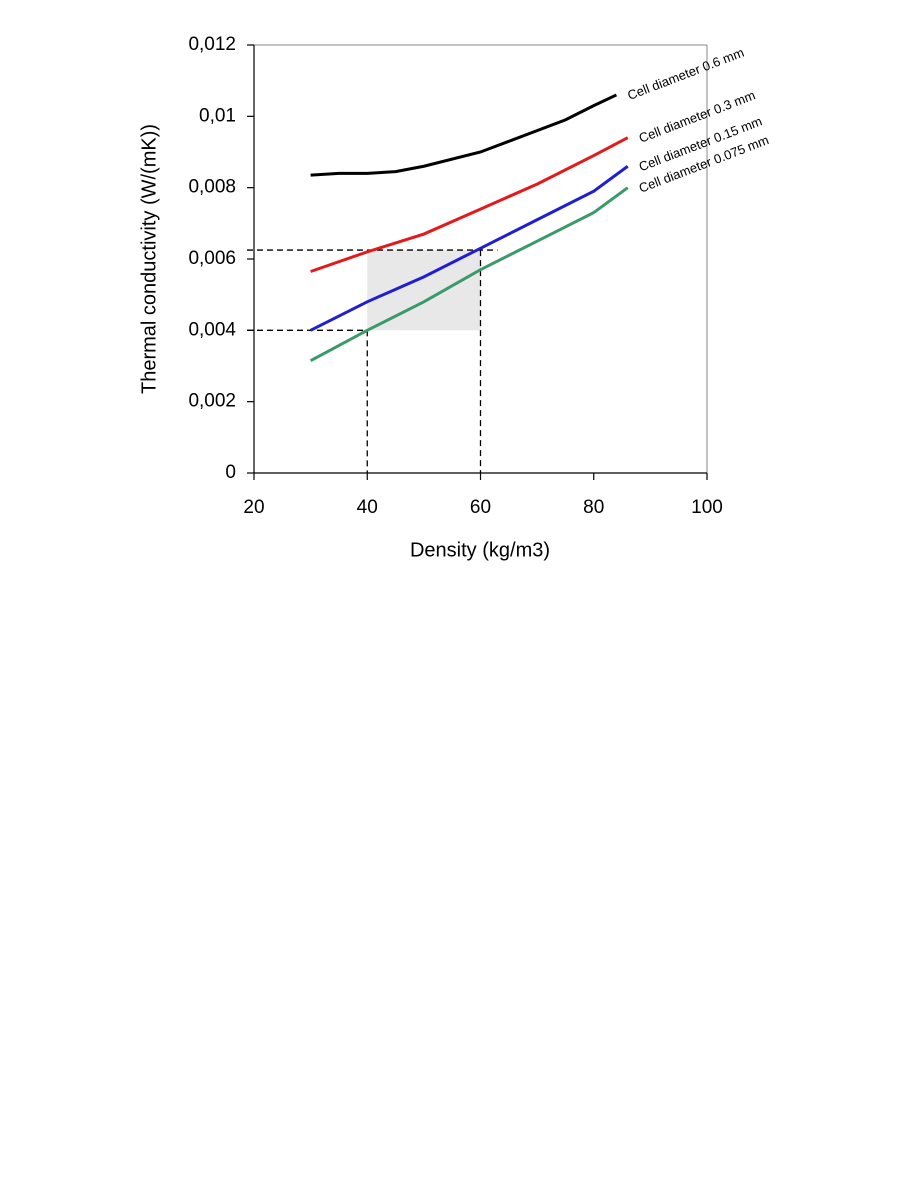 The image size is (900, 1200). Describe the element at coordinates (217, 115) in the screenshot. I see `y-tick-label: 0,01` at that location.